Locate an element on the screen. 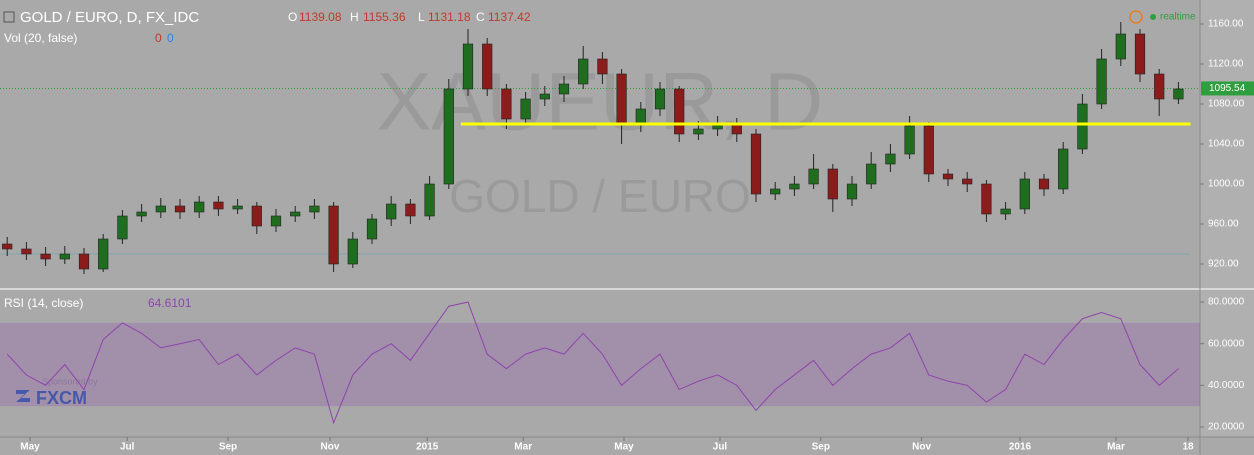 The width and height of the screenshot is (1254, 455). y-tick-label: 1000.00 is located at coordinates (1226, 184).